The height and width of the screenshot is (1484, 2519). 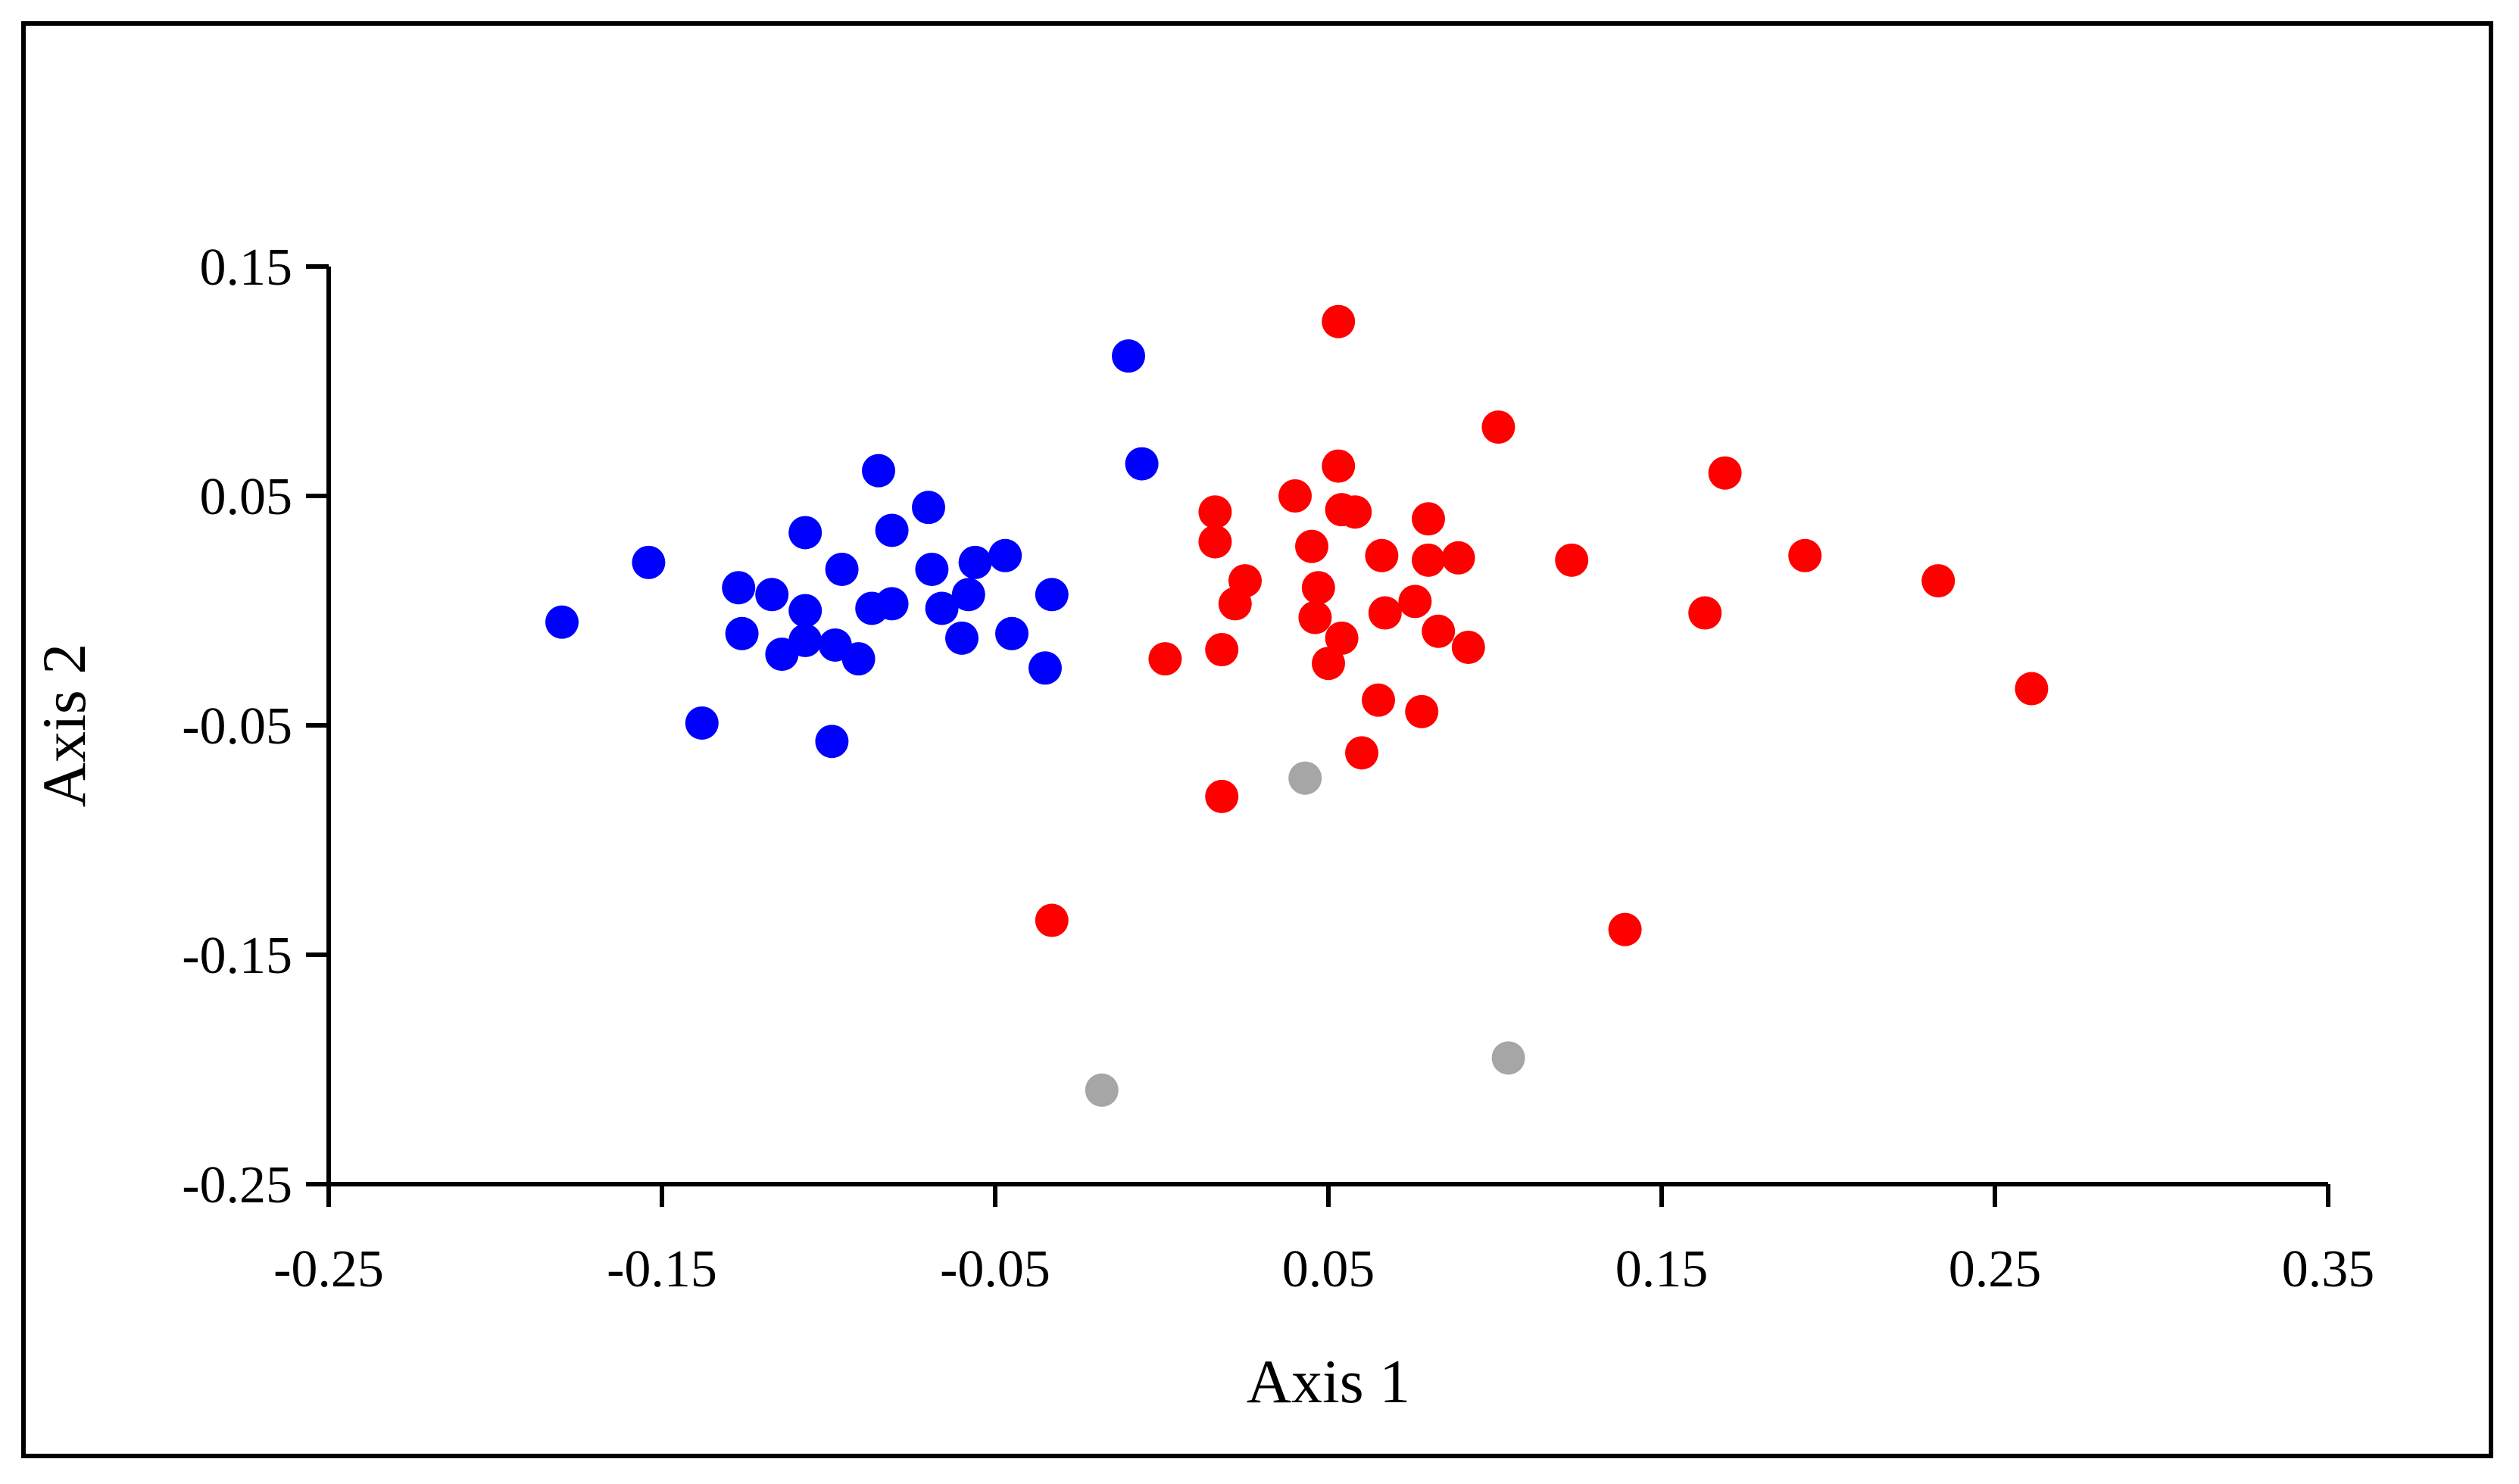 What do you see at coordinates (237, 956) in the screenshot?
I see `y-tick-label: -0.15` at bounding box center [237, 956].